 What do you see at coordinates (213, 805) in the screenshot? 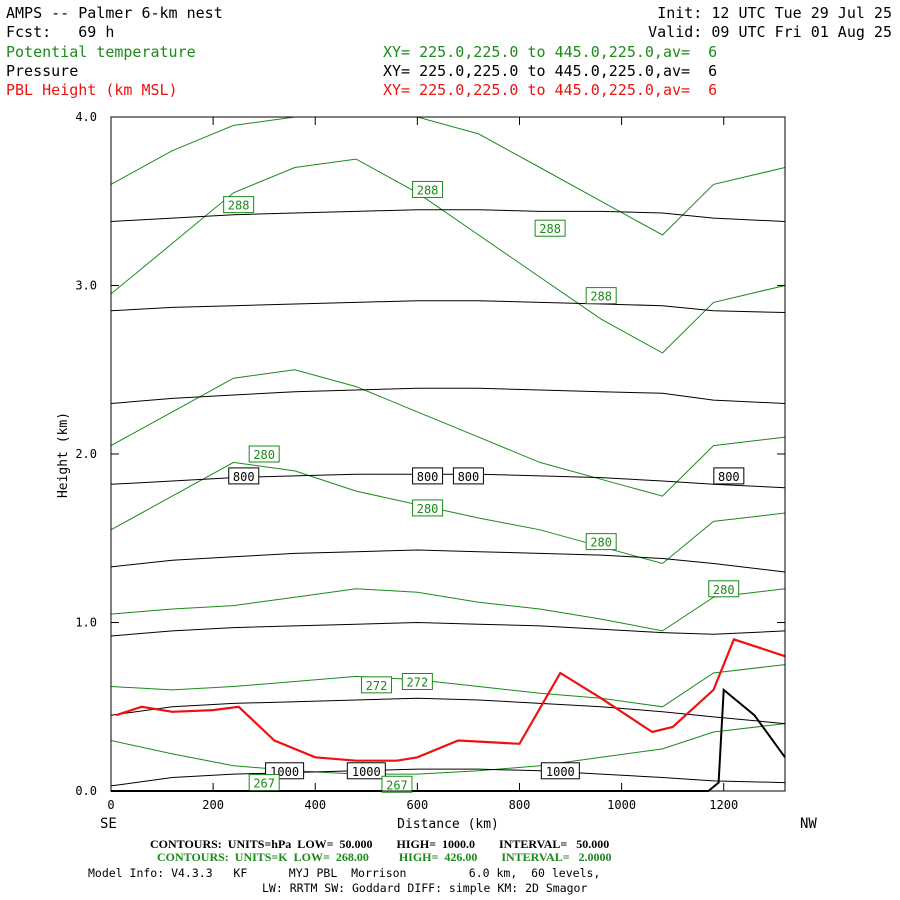
I see `x-tick-label-1: 200` at bounding box center [213, 805].